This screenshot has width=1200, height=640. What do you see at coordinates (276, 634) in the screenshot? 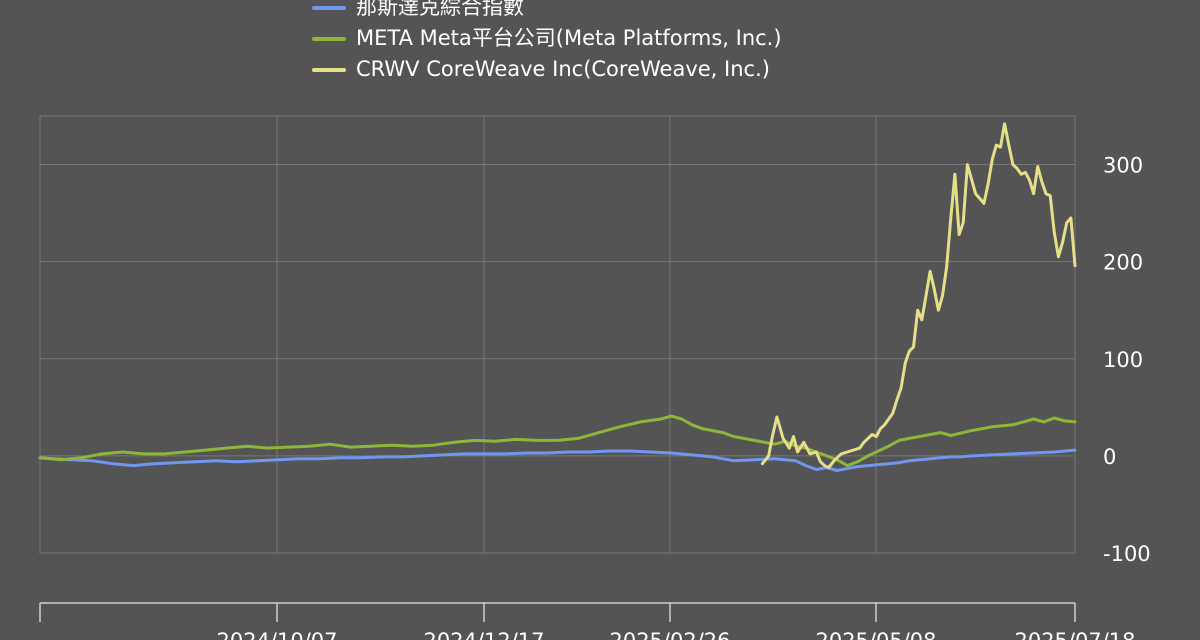
I see `x-tick-label: 2024/10/07` at bounding box center [276, 634].